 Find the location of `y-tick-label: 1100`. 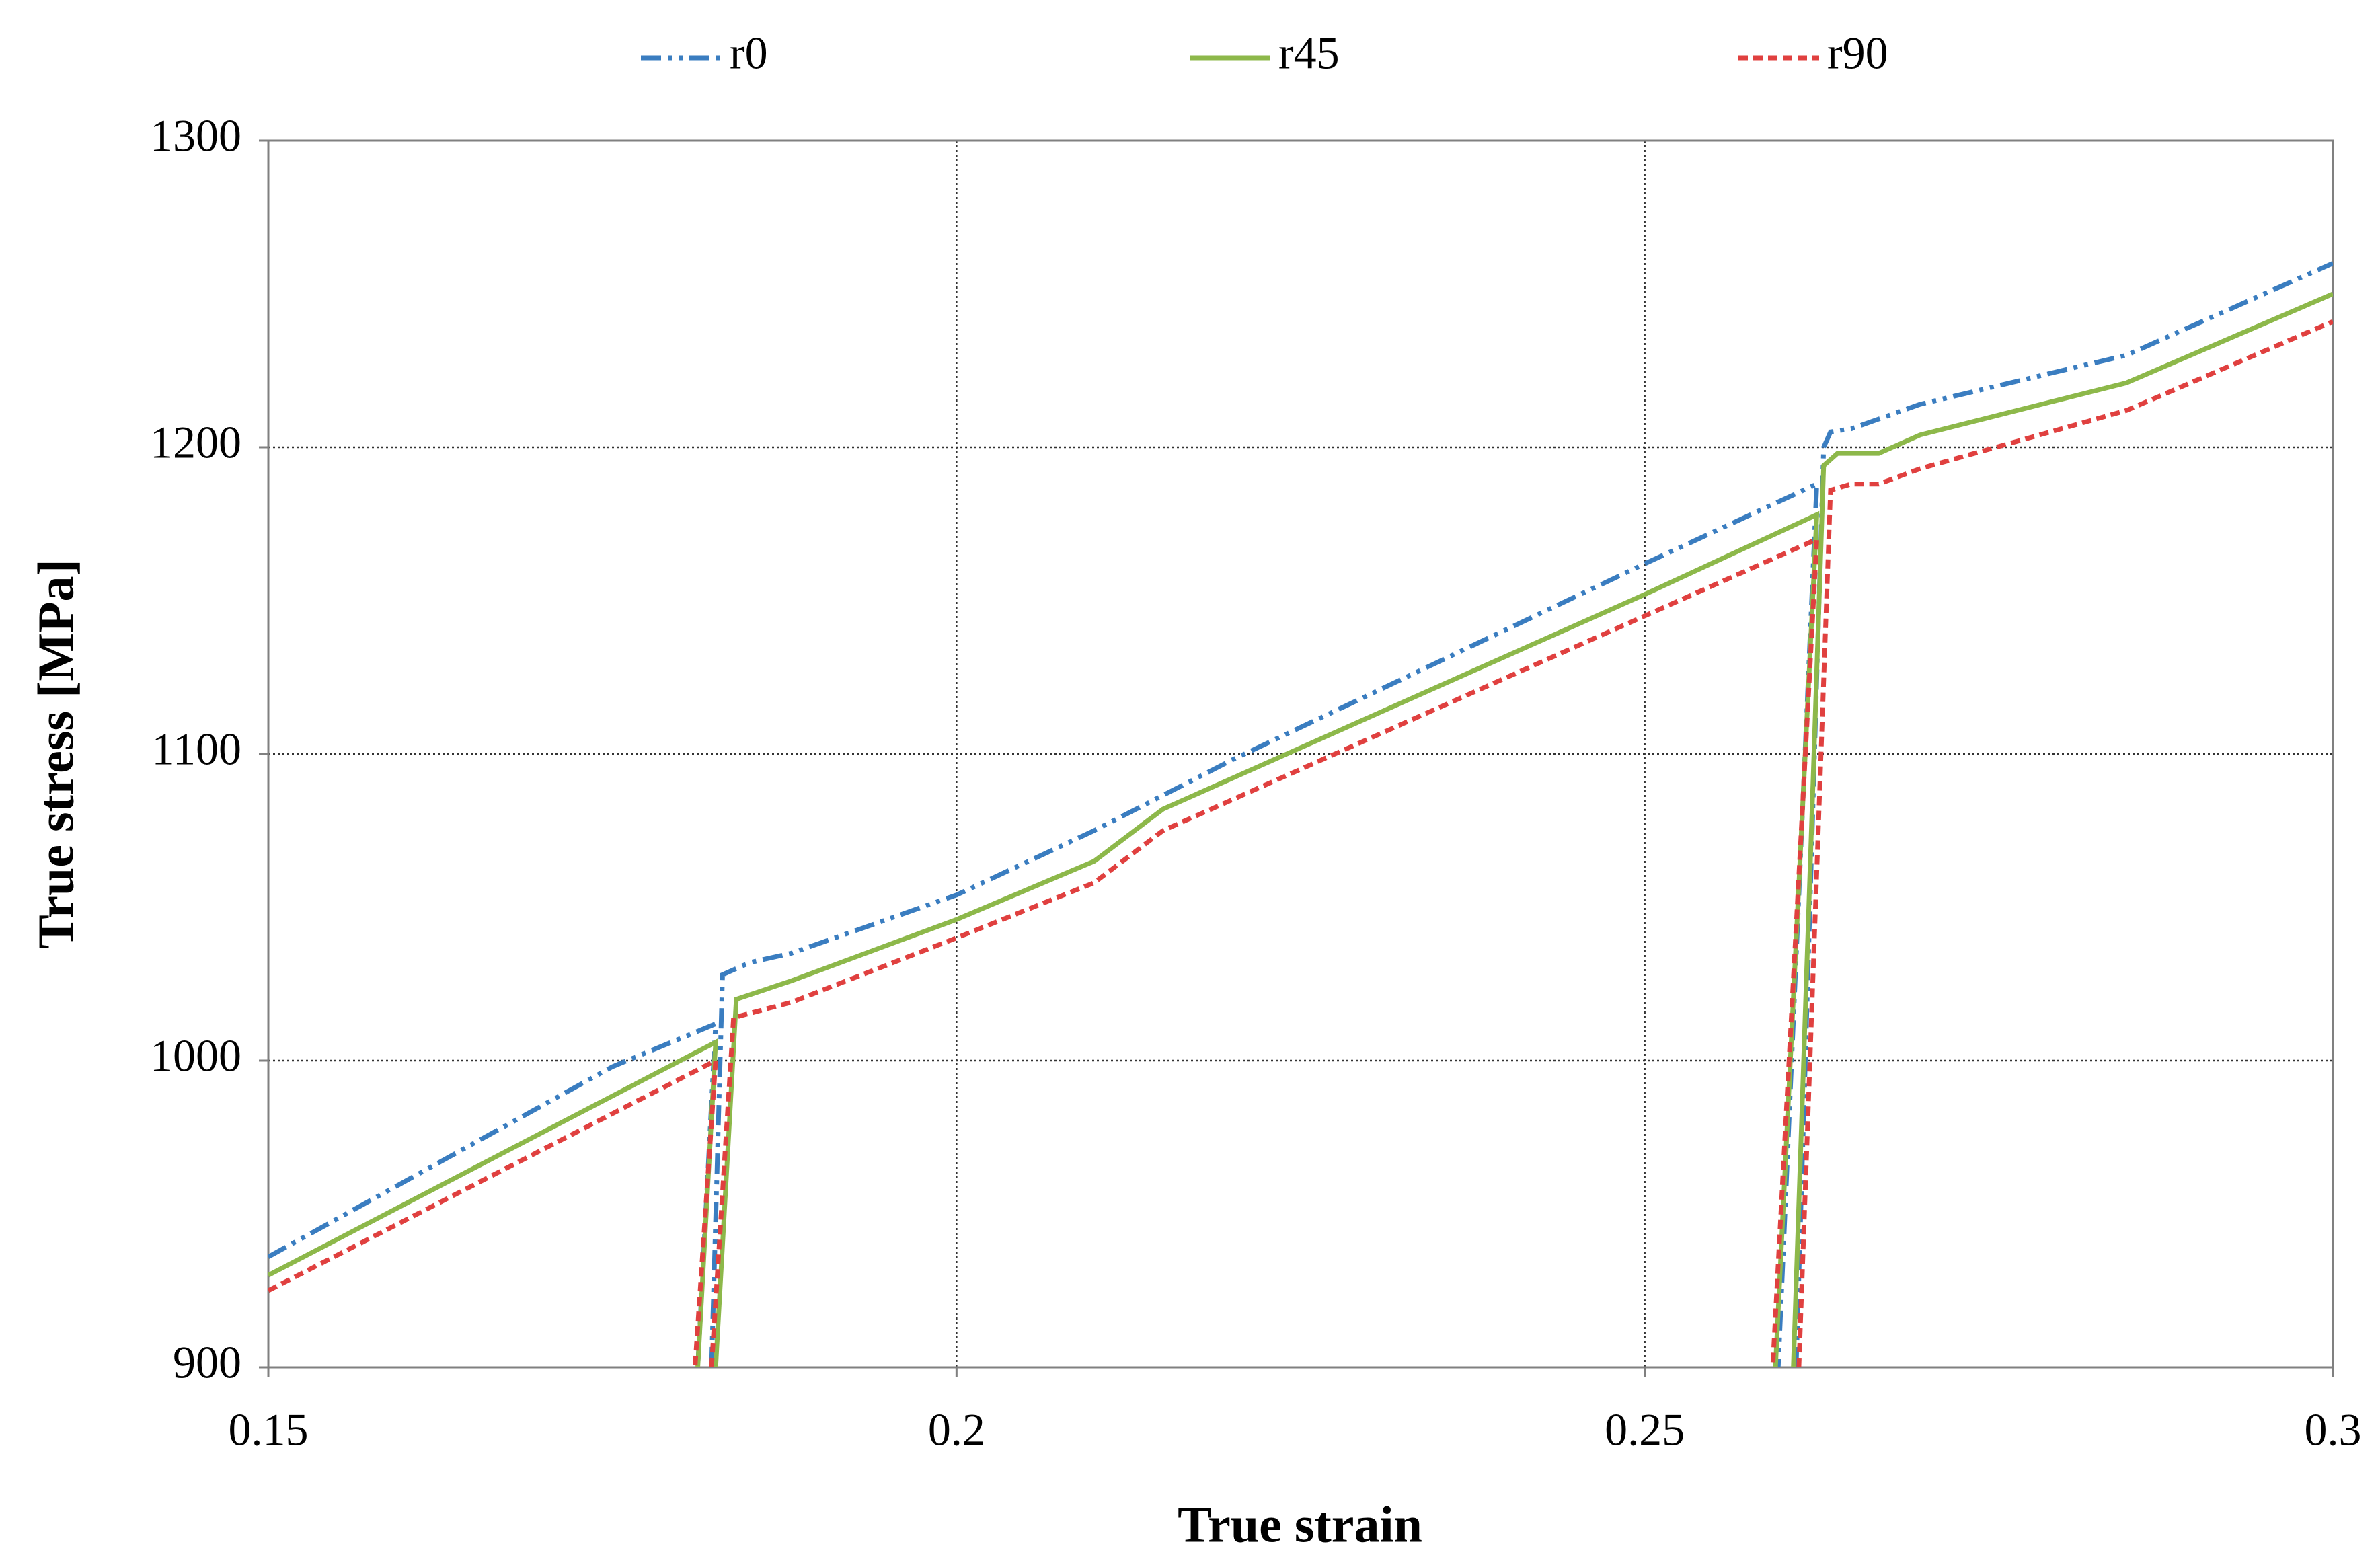

y-tick-label: 1100 is located at coordinates (196, 749).